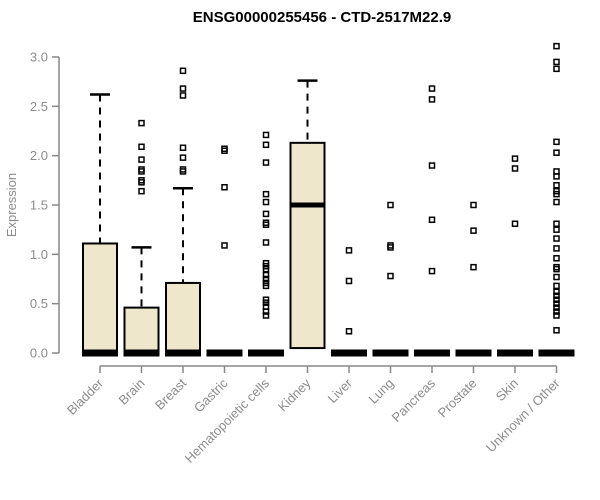 Image resolution: width=600 pixels, height=500 pixels. I want to click on median-unknown-other, so click(556, 353).